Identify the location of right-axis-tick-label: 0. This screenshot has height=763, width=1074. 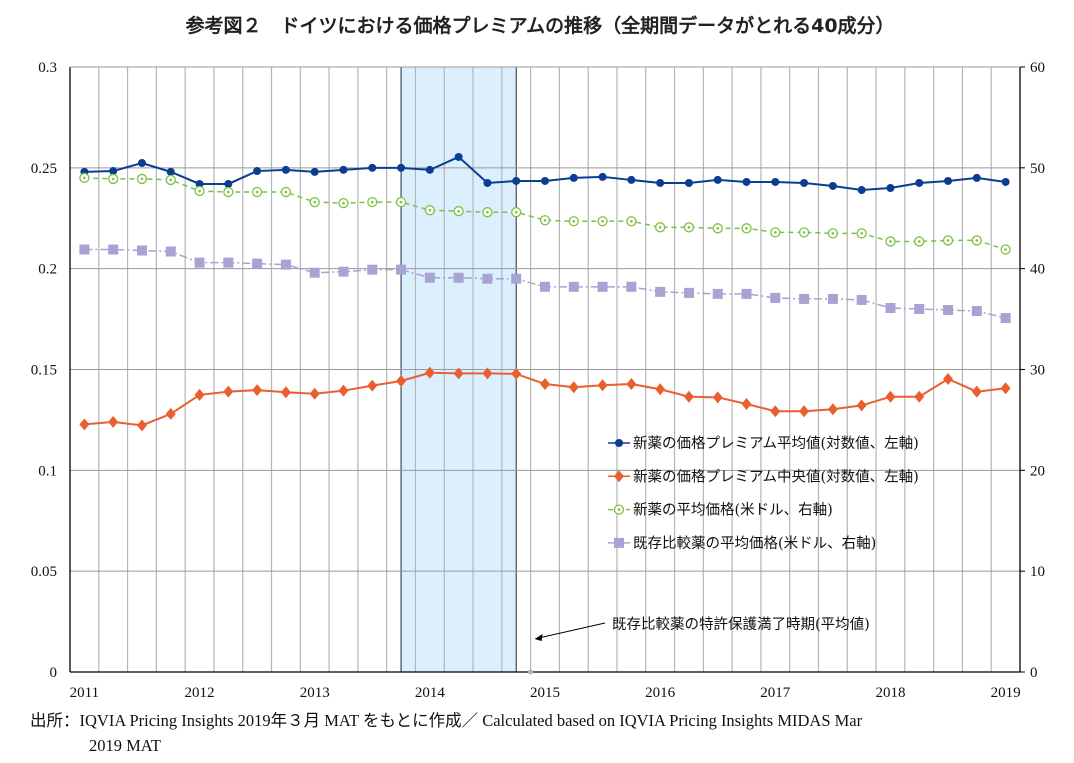
(1034, 673).